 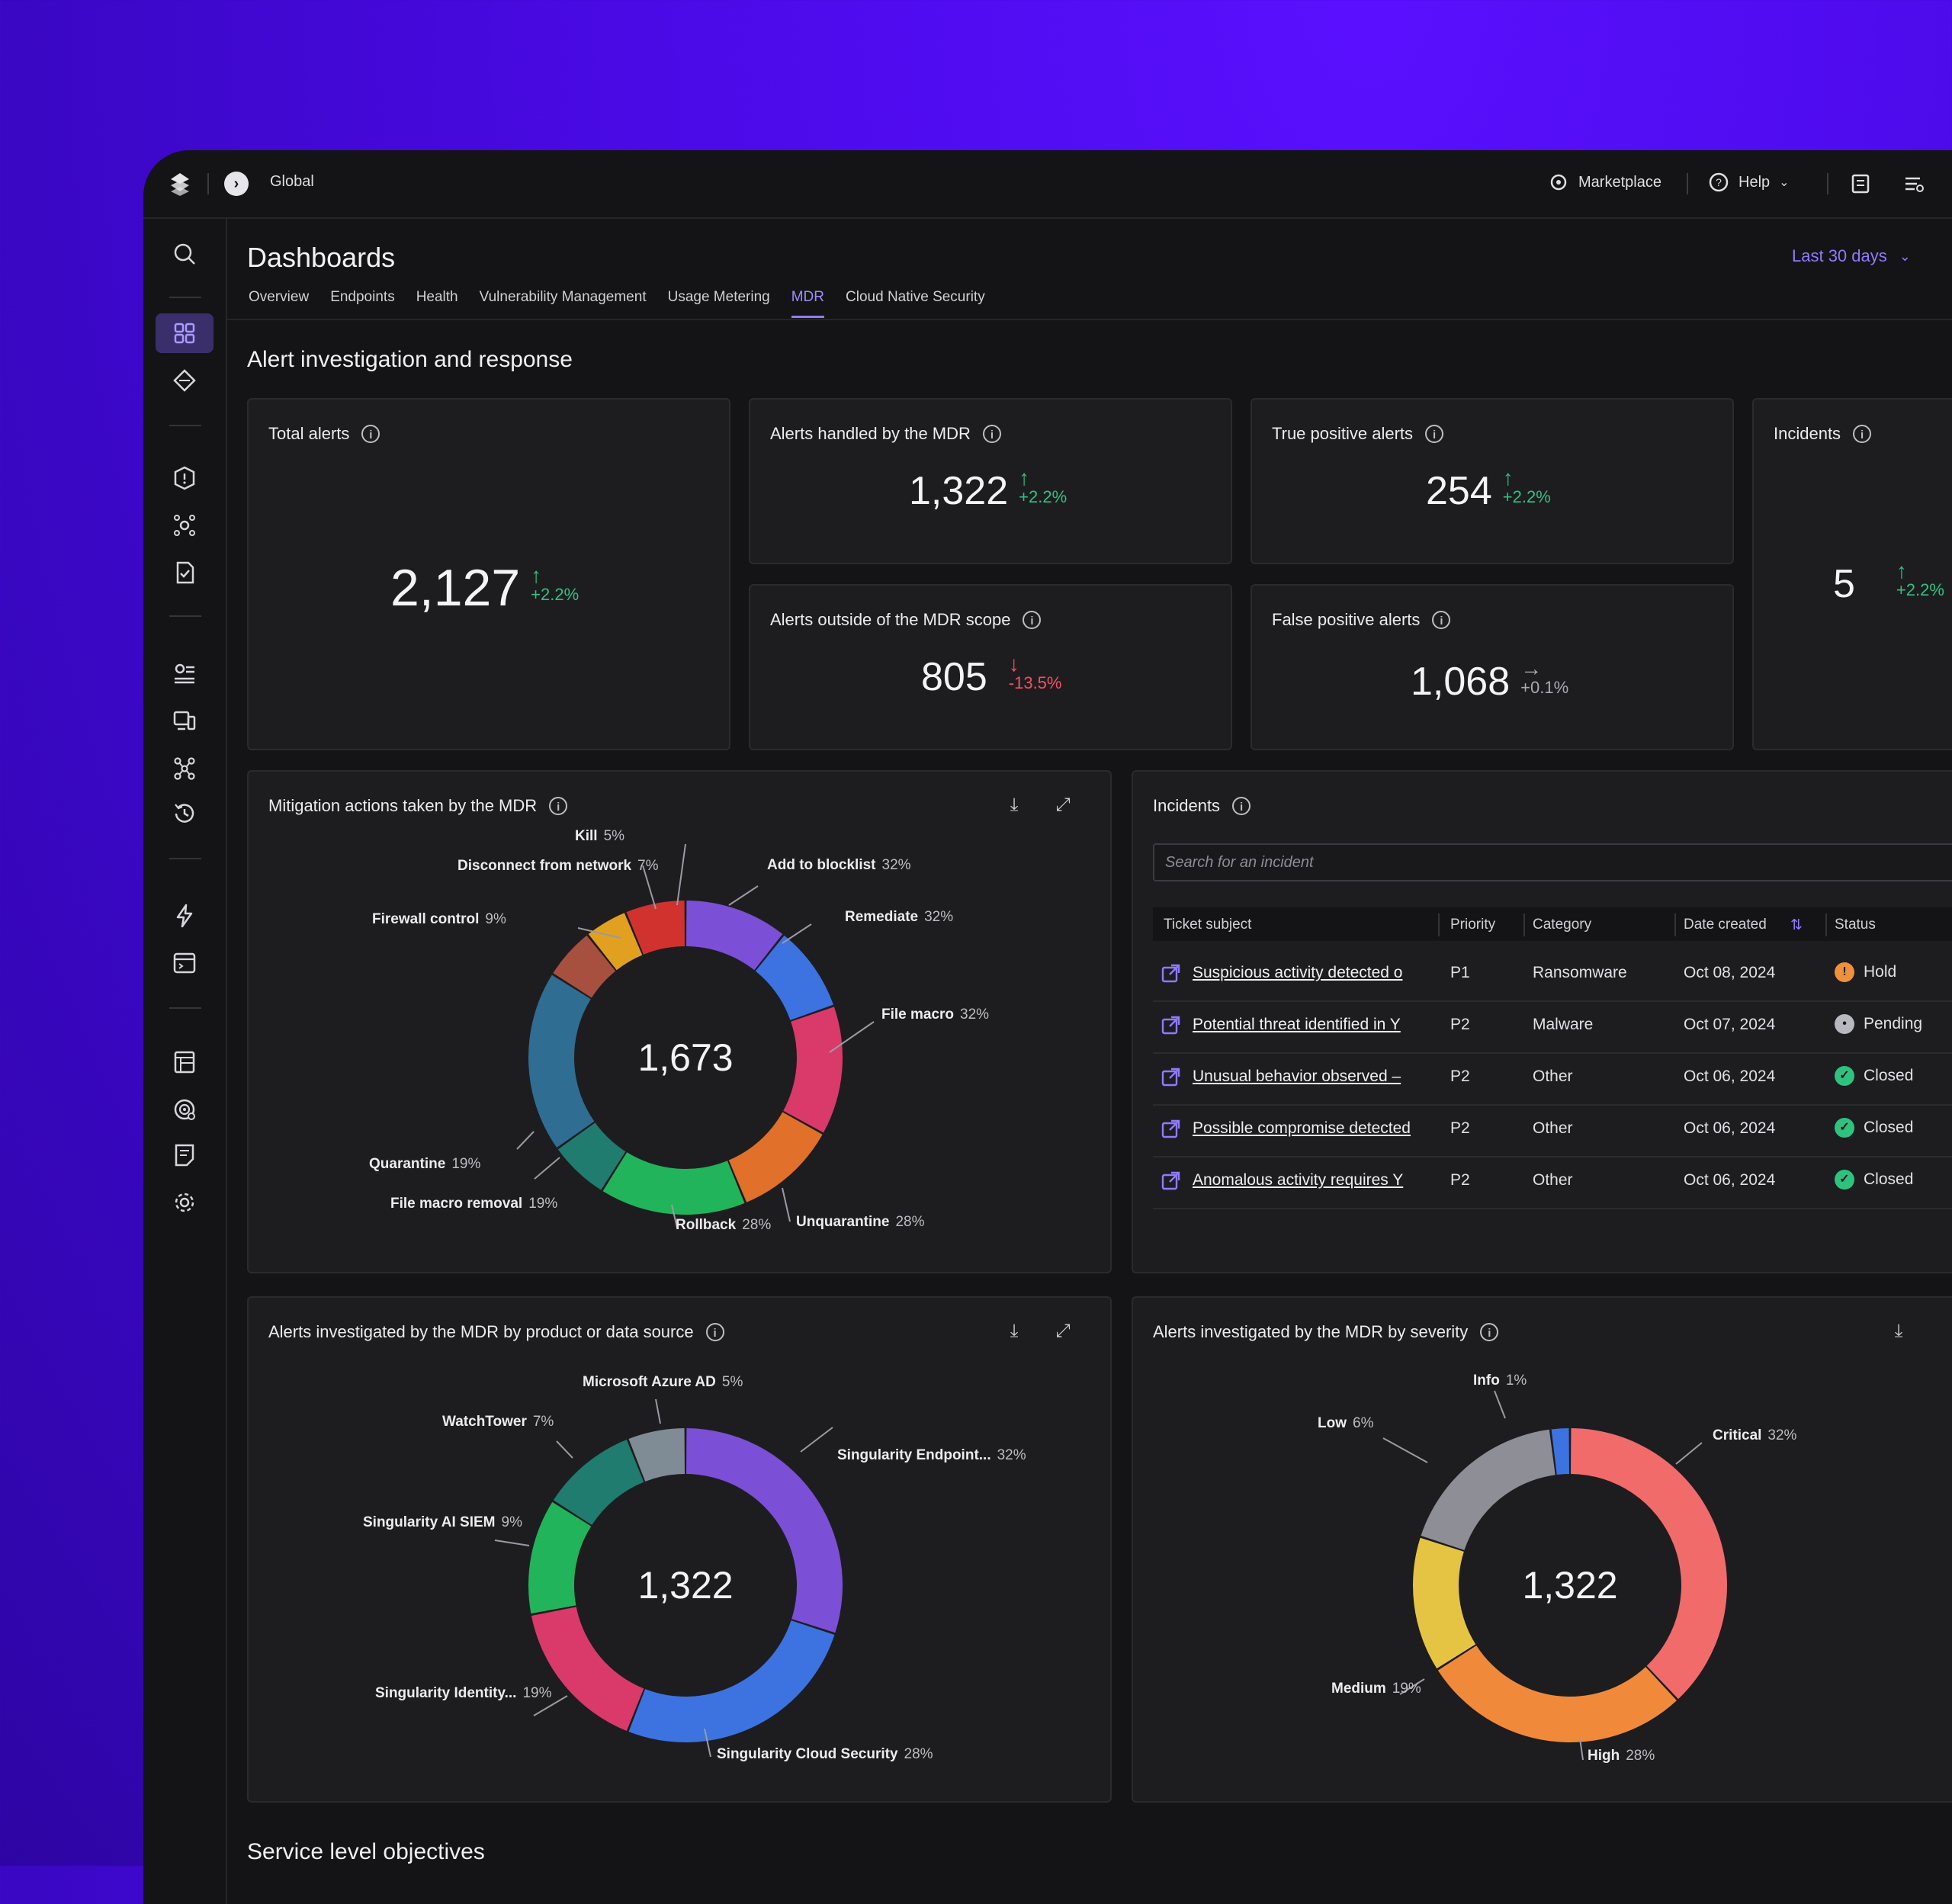 I want to click on sidebar-console, so click(x=184, y=963).